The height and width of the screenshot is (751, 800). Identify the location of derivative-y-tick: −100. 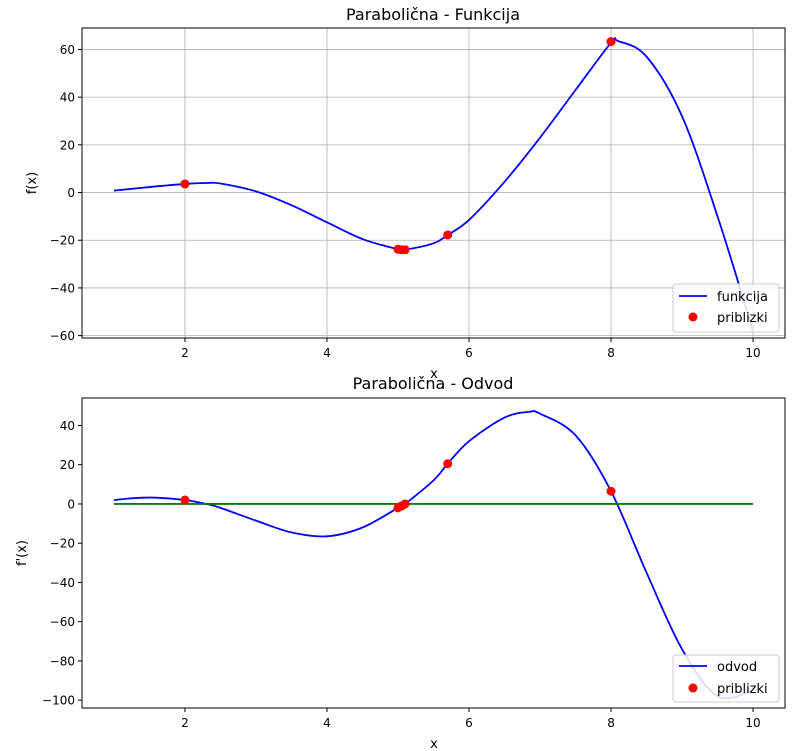
(62, 701).